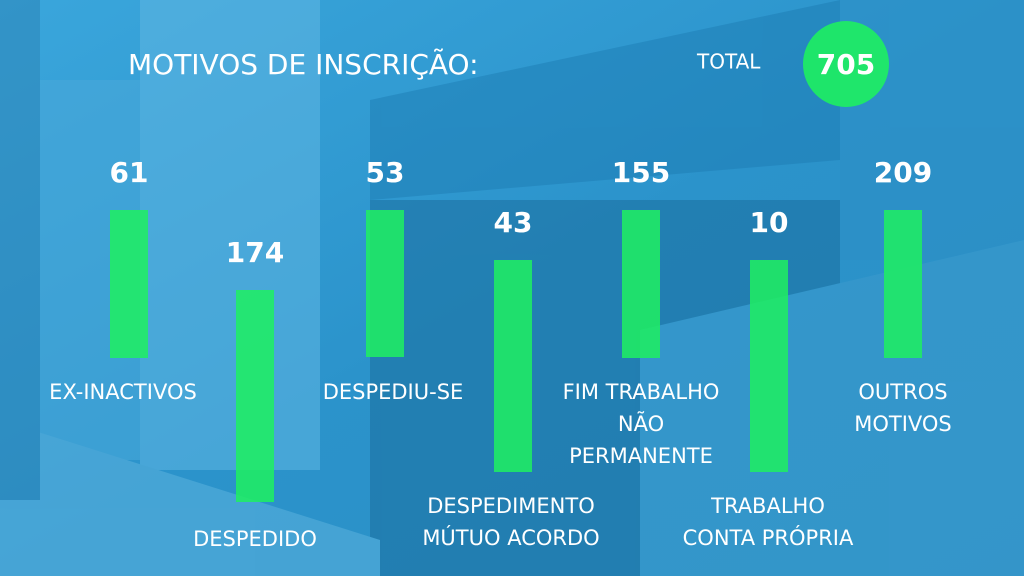  Describe the element at coordinates (903, 424) in the screenshot. I see `item-label: MOTIVOS` at that location.